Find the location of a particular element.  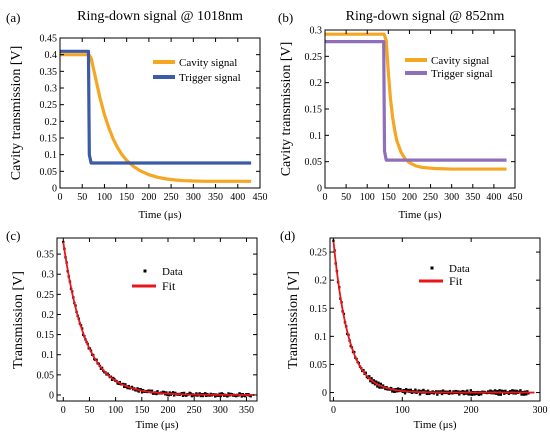

y-tick-label: 0.25 is located at coordinates (314, 57).